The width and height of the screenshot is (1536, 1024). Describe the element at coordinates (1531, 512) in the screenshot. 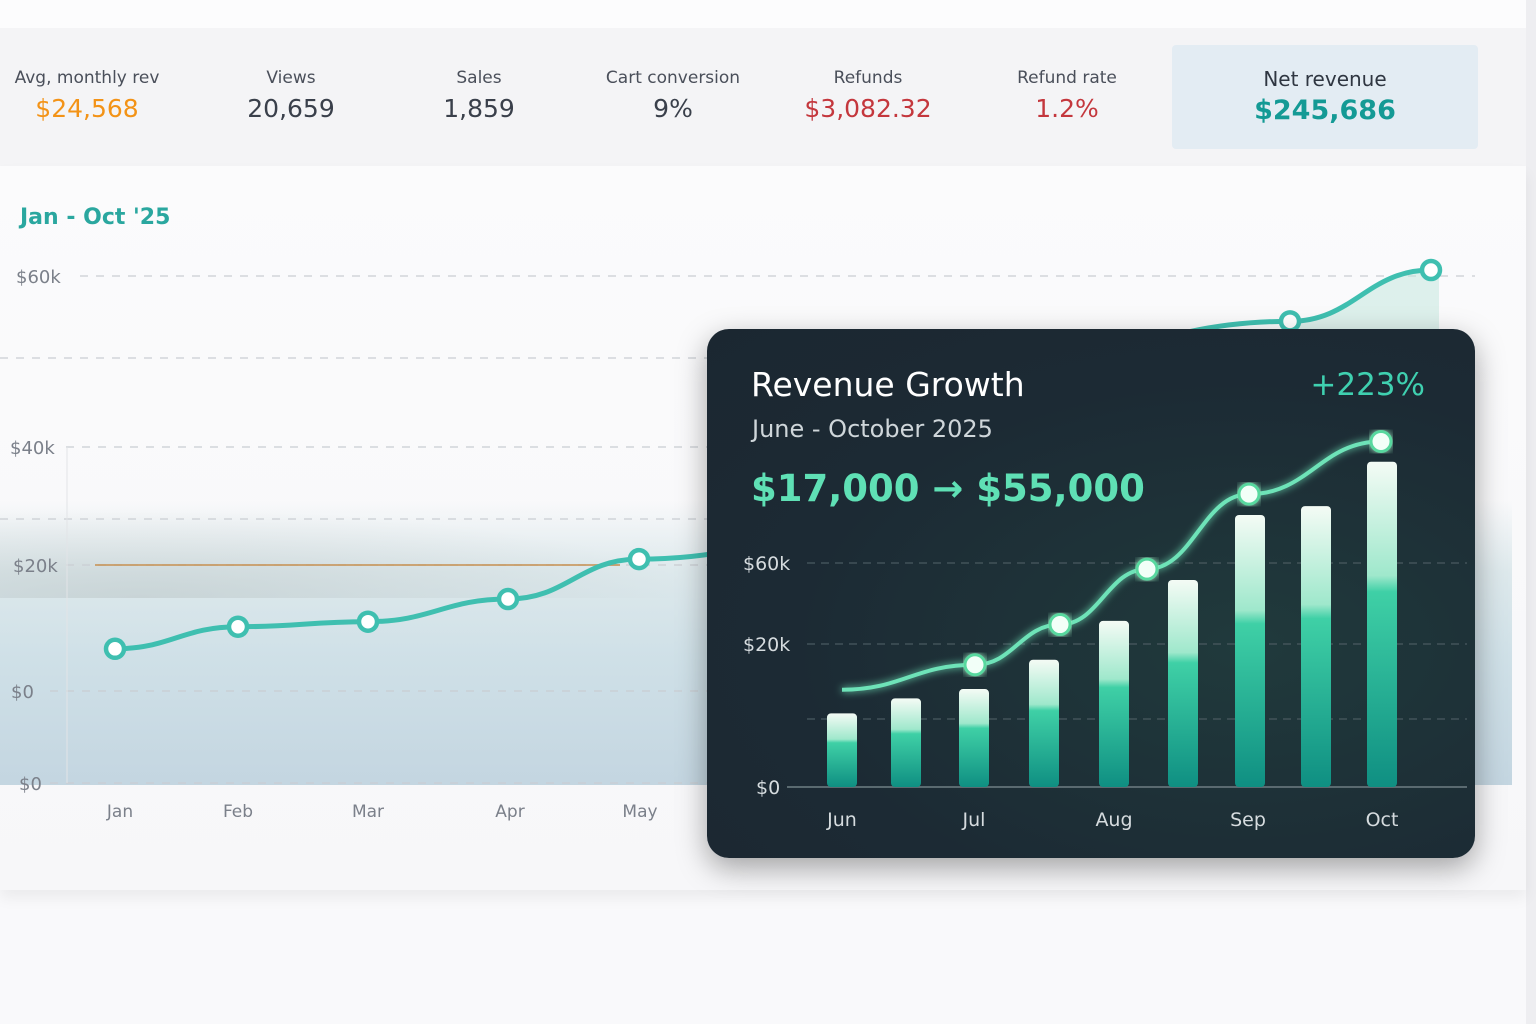

I see `scroll-edge` at that location.